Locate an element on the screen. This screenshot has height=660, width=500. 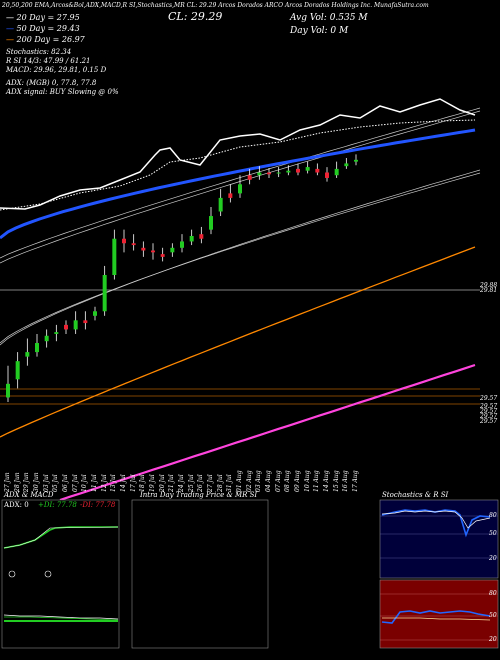
mr-line is located at coordinates (436, 619).